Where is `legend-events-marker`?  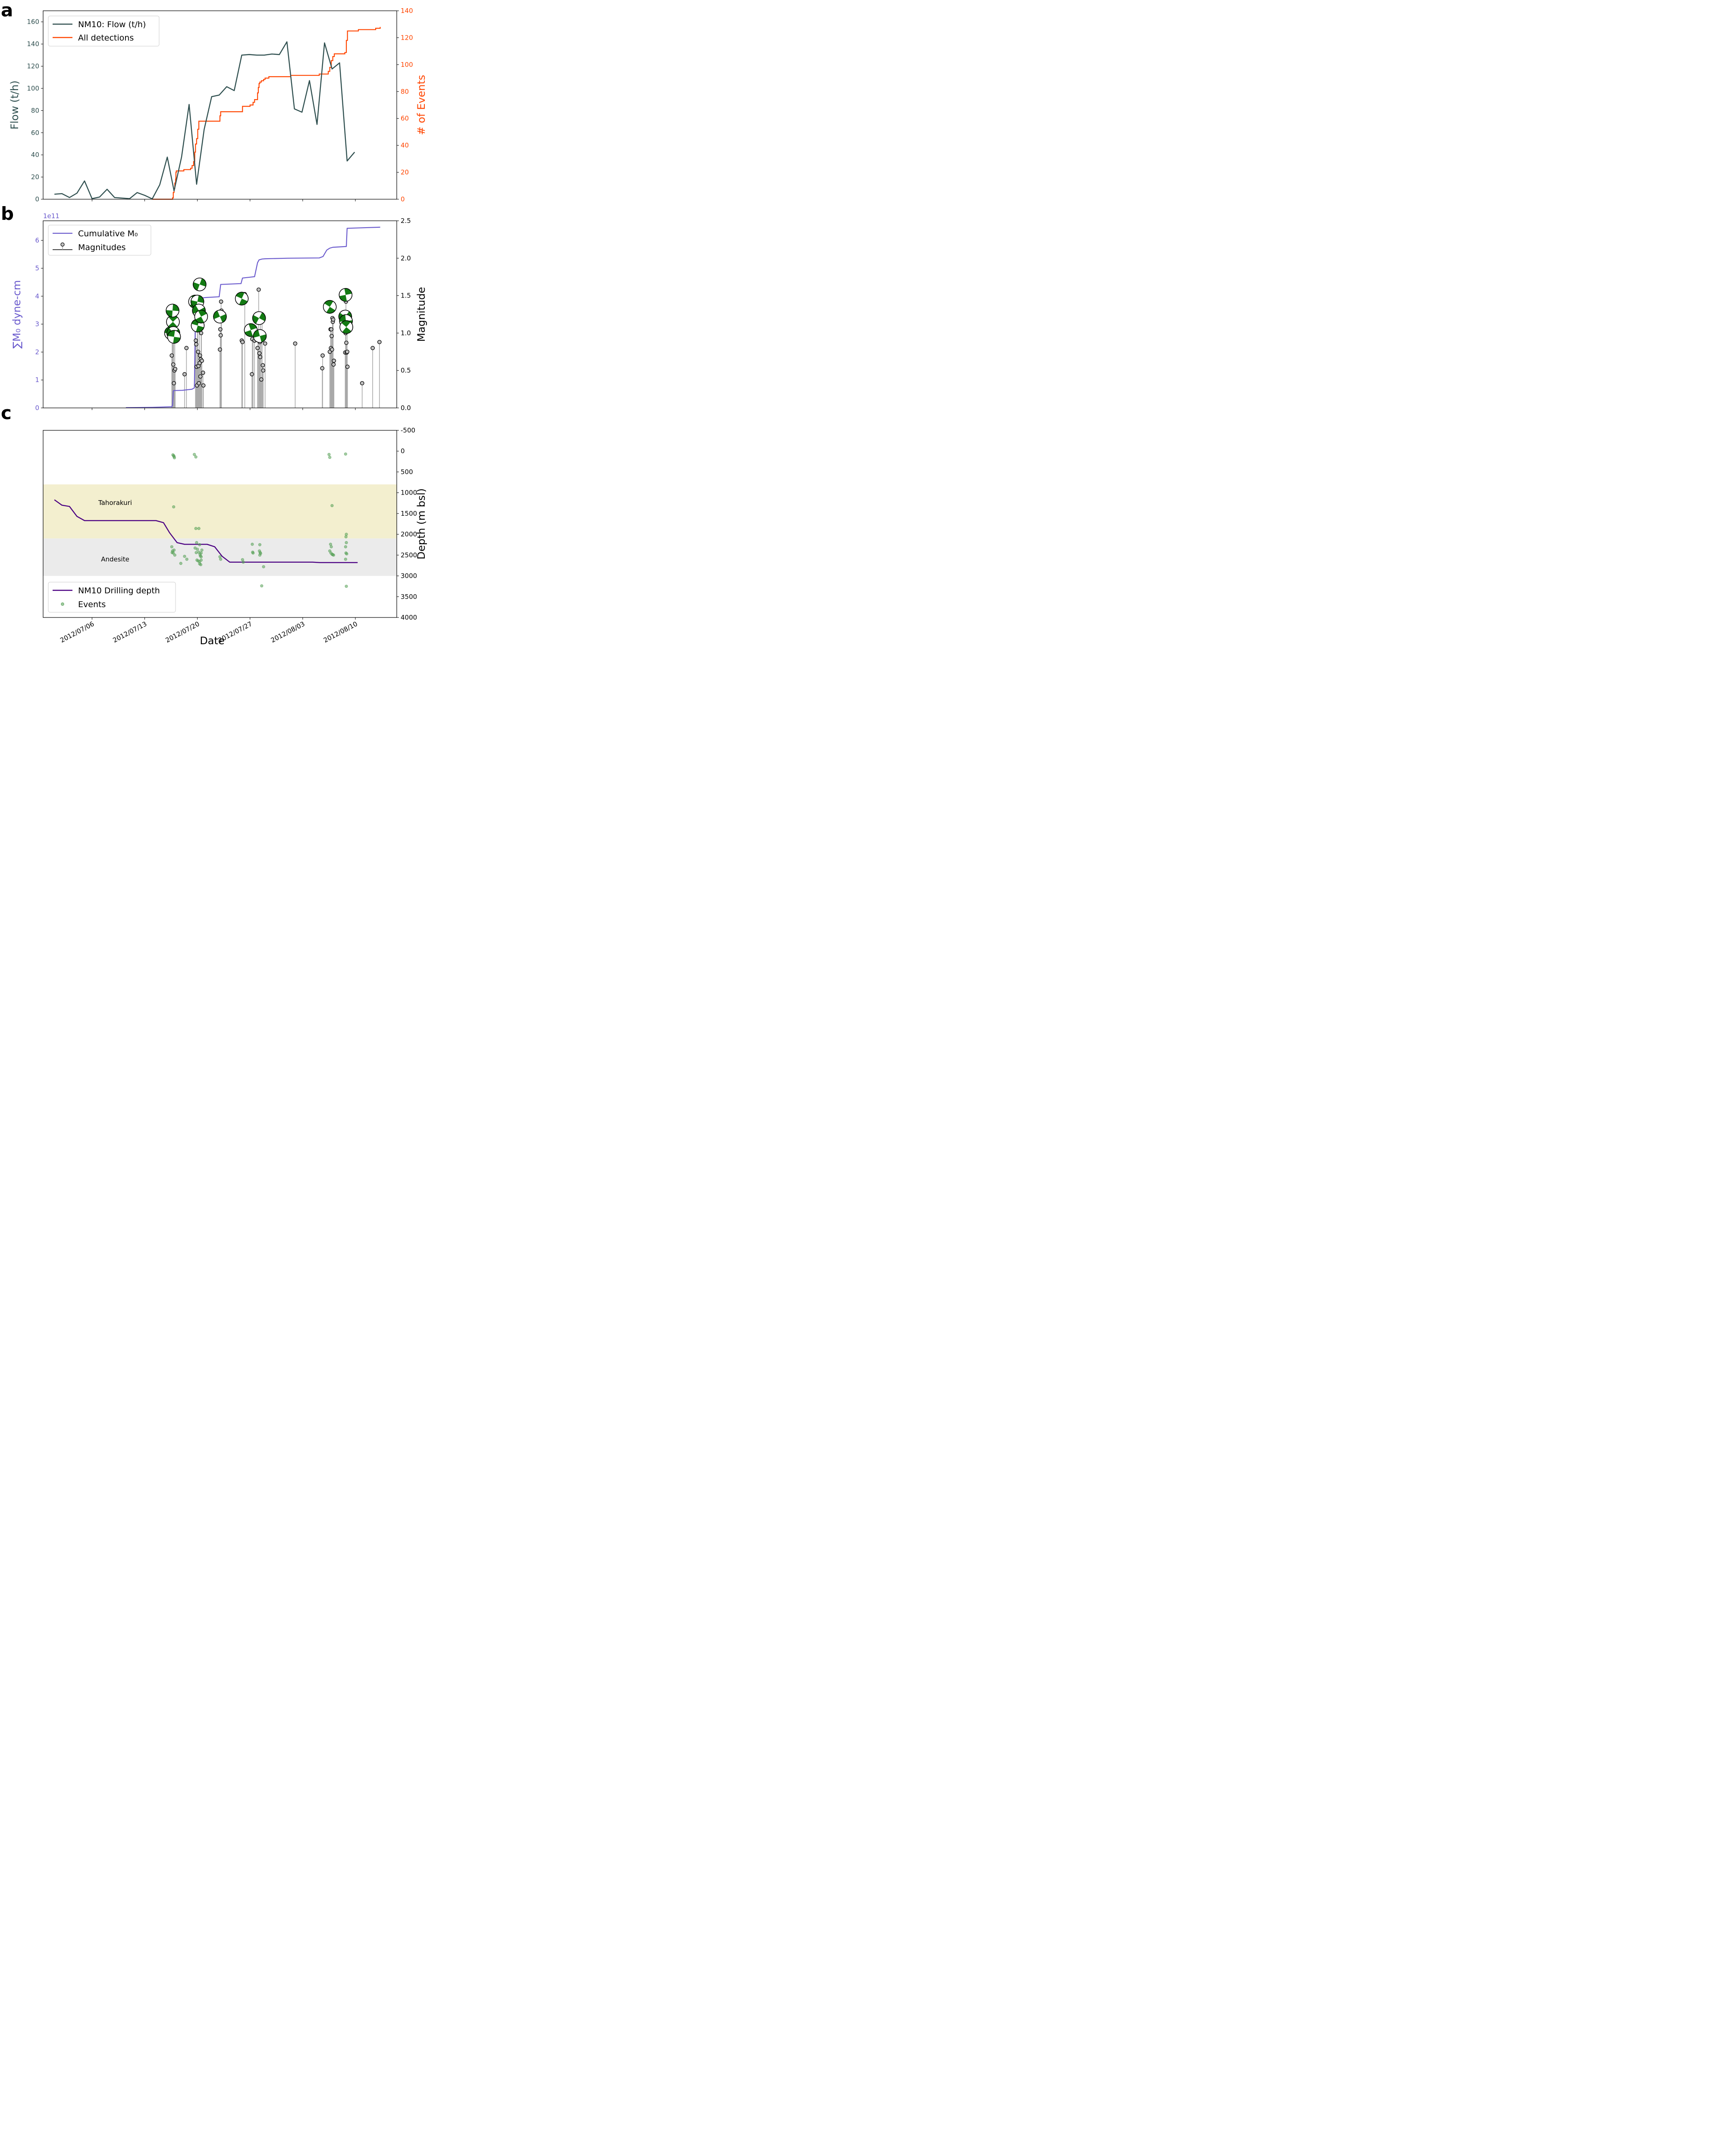 legend-events-marker is located at coordinates (63, 604).